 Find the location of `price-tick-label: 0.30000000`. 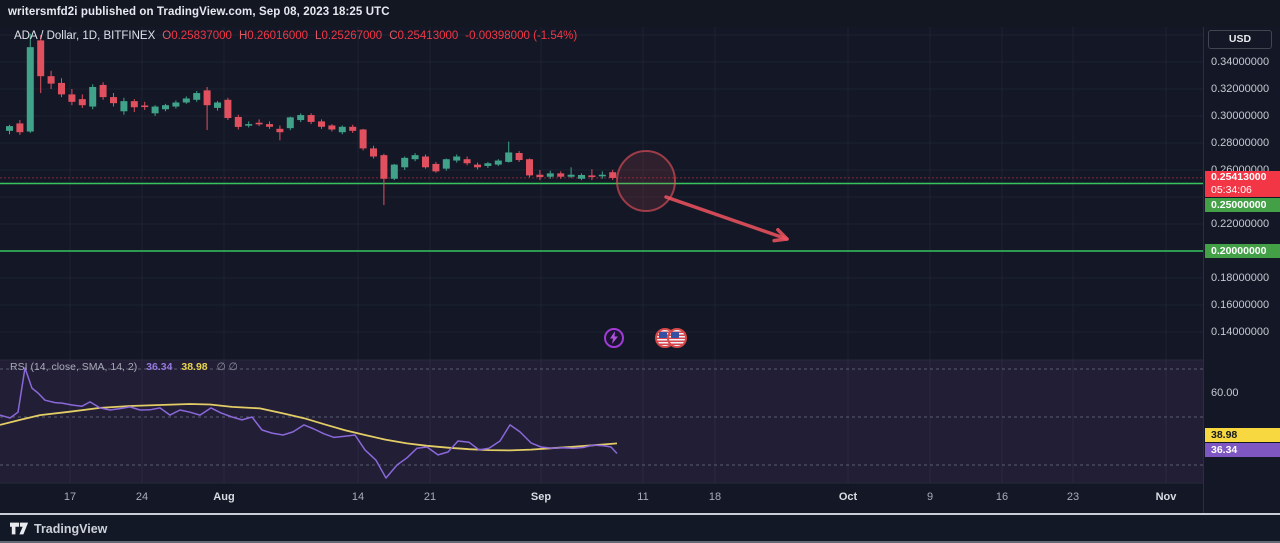

price-tick-label: 0.30000000 is located at coordinates (1240, 116).